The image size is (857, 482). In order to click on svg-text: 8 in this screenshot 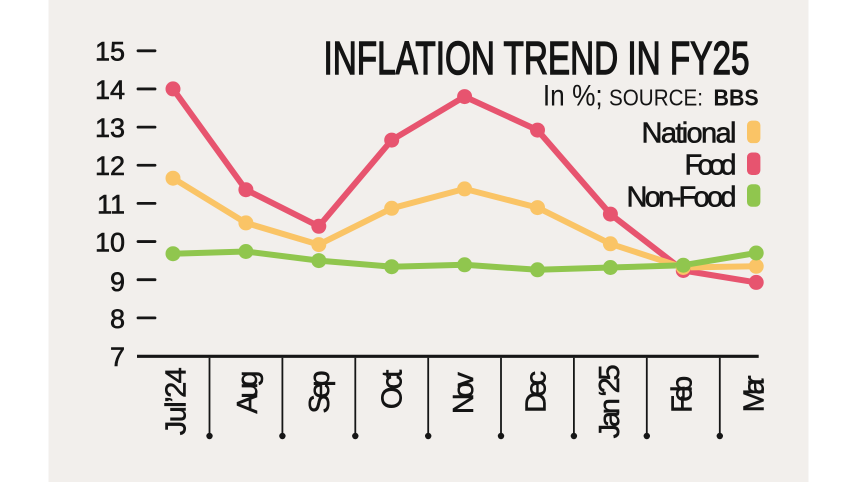, I will do `click(117, 319)`.